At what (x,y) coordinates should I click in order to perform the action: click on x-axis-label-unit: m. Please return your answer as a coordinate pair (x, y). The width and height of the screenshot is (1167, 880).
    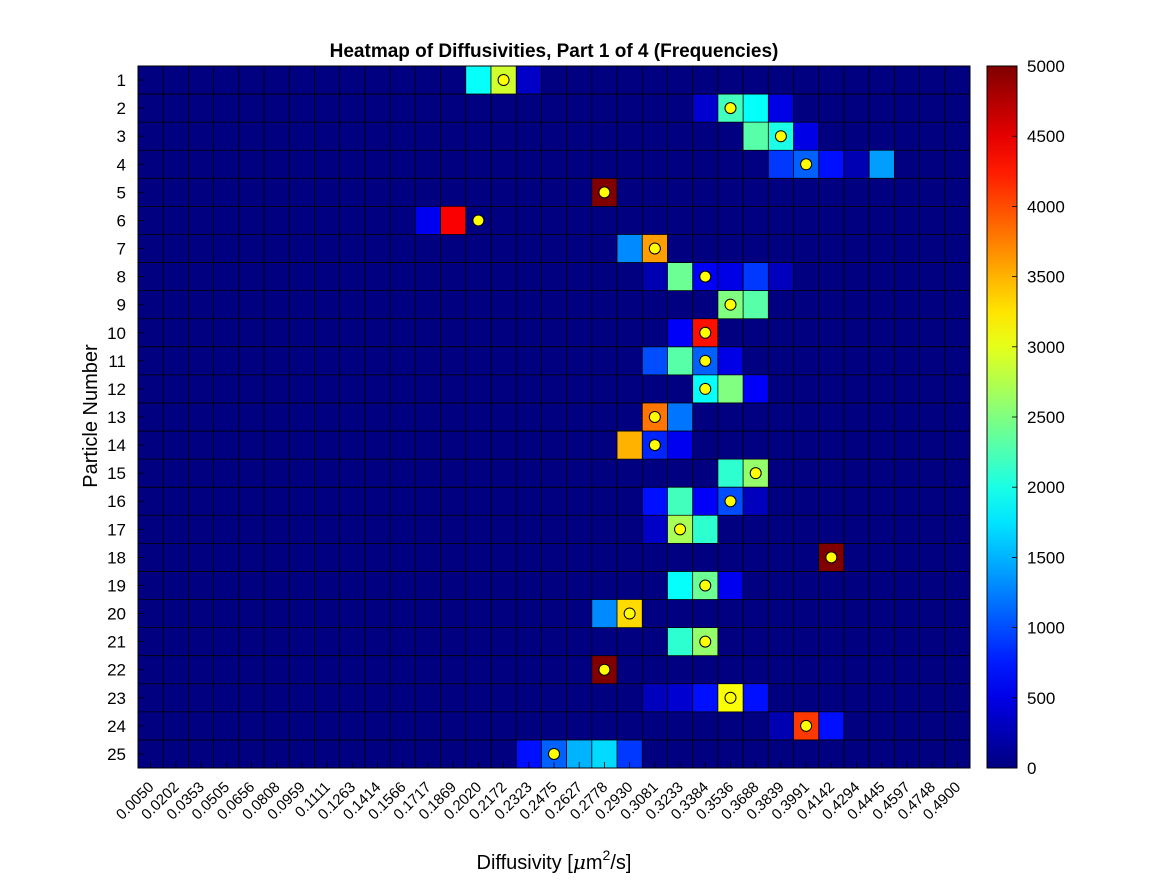
    Looking at the image, I should click on (594, 863).